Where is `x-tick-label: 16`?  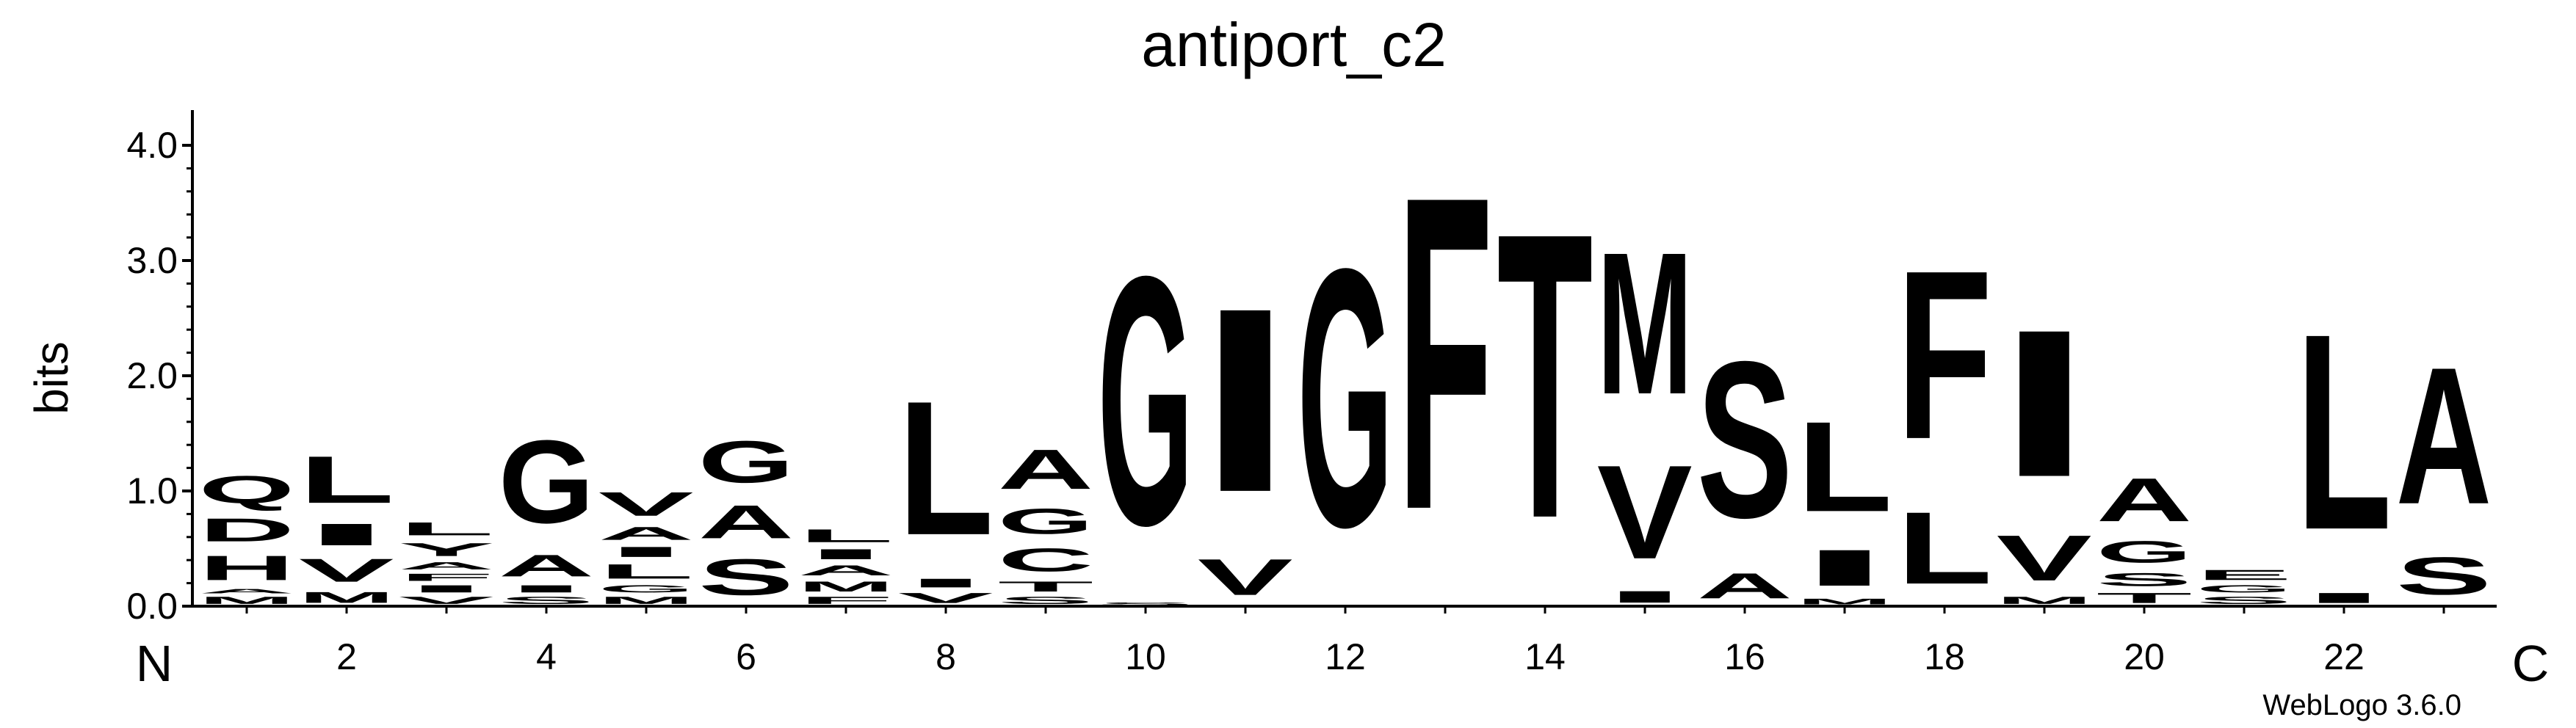 x-tick-label: 16 is located at coordinates (1744, 656).